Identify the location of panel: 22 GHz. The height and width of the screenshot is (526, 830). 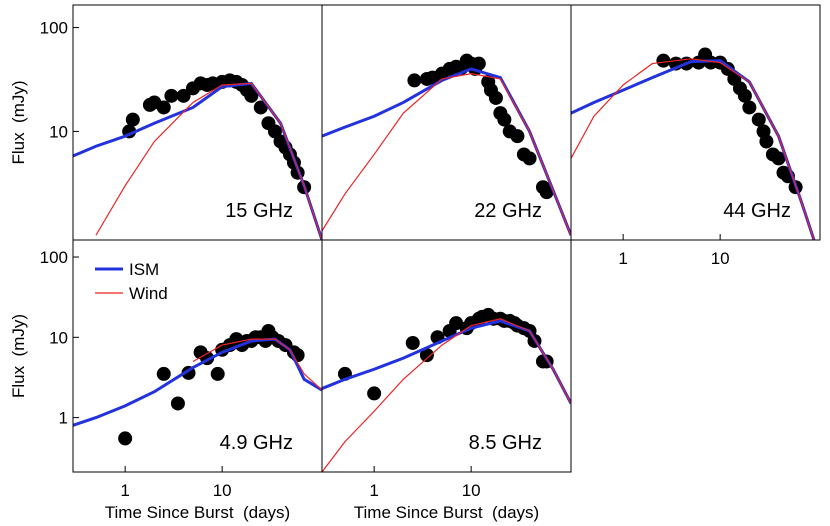
(446, 122).